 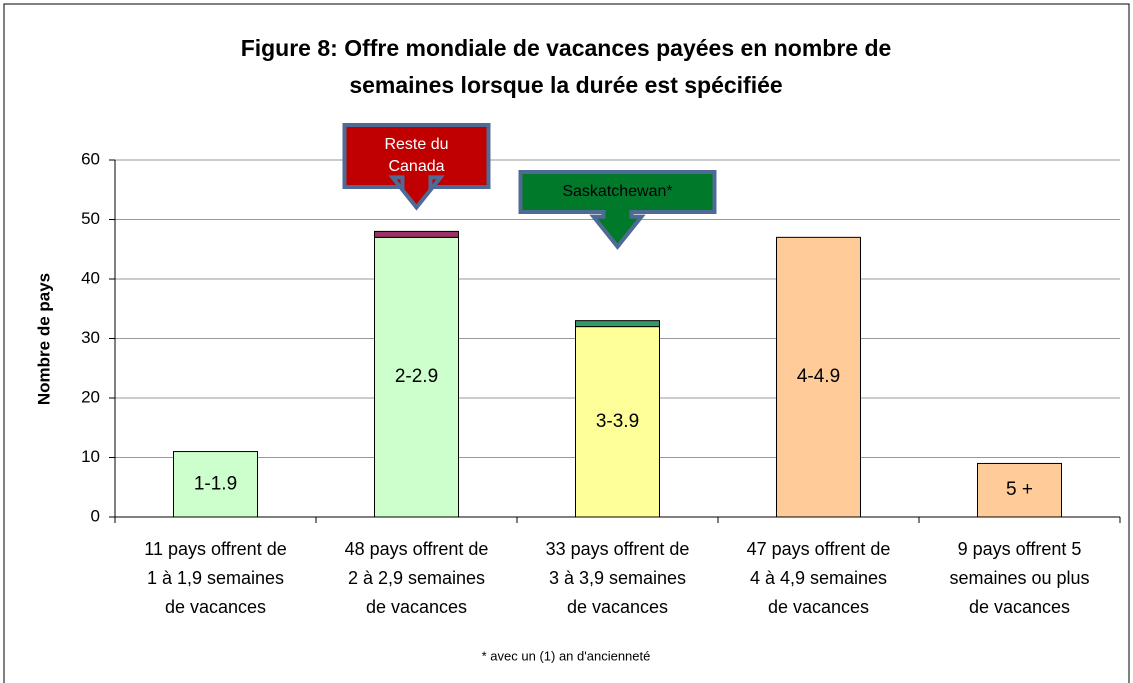 I want to click on y-tick-label: 50, so click(x=90, y=218).